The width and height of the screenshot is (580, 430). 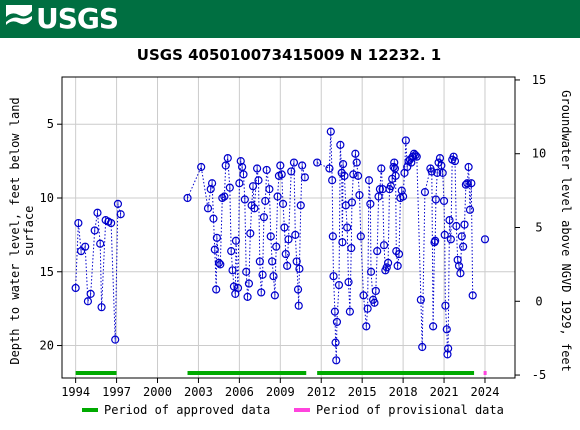 I want to click on y2-tick-label: 5, so click(x=538, y=228).